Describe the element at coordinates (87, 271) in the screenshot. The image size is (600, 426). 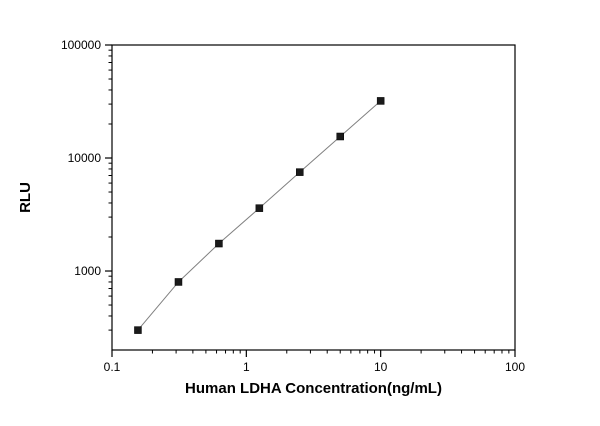
I see `y-tick-label: 1000` at that location.